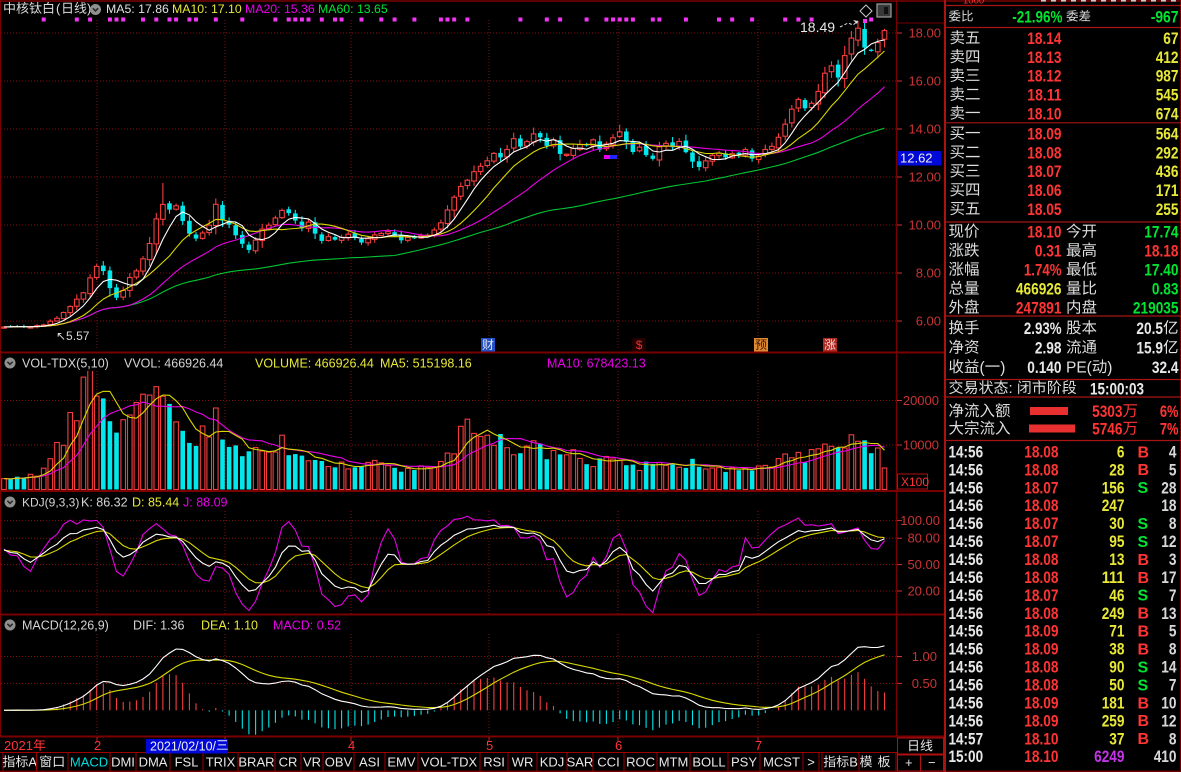  Describe the element at coordinates (924, 683) in the screenshot. I see `svg-text: 0.50` at that location.